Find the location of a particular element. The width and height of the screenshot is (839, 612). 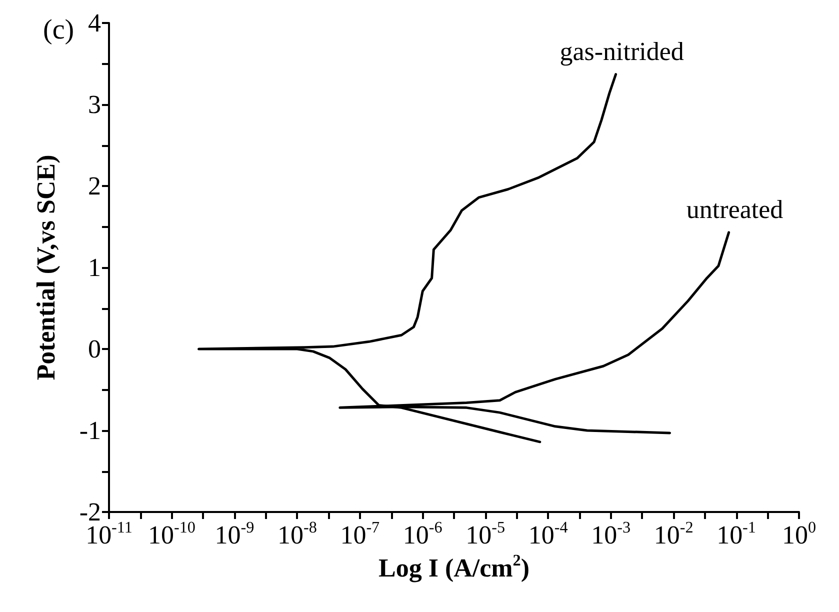

text: (c) is located at coordinates (58, 30).